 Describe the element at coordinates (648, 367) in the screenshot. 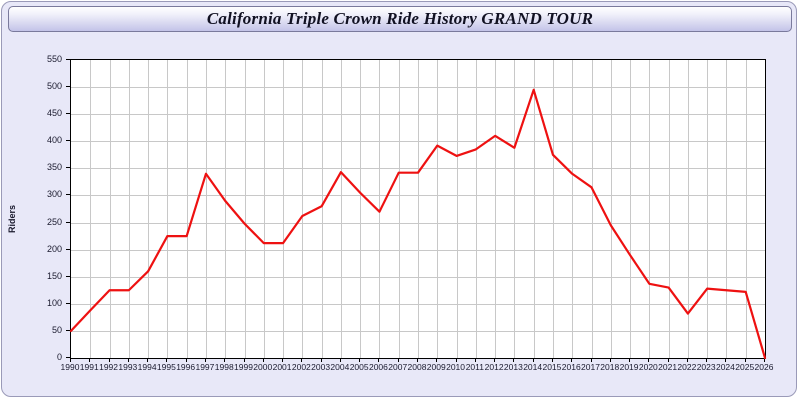

I see `x-tick-label: 2020` at that location.